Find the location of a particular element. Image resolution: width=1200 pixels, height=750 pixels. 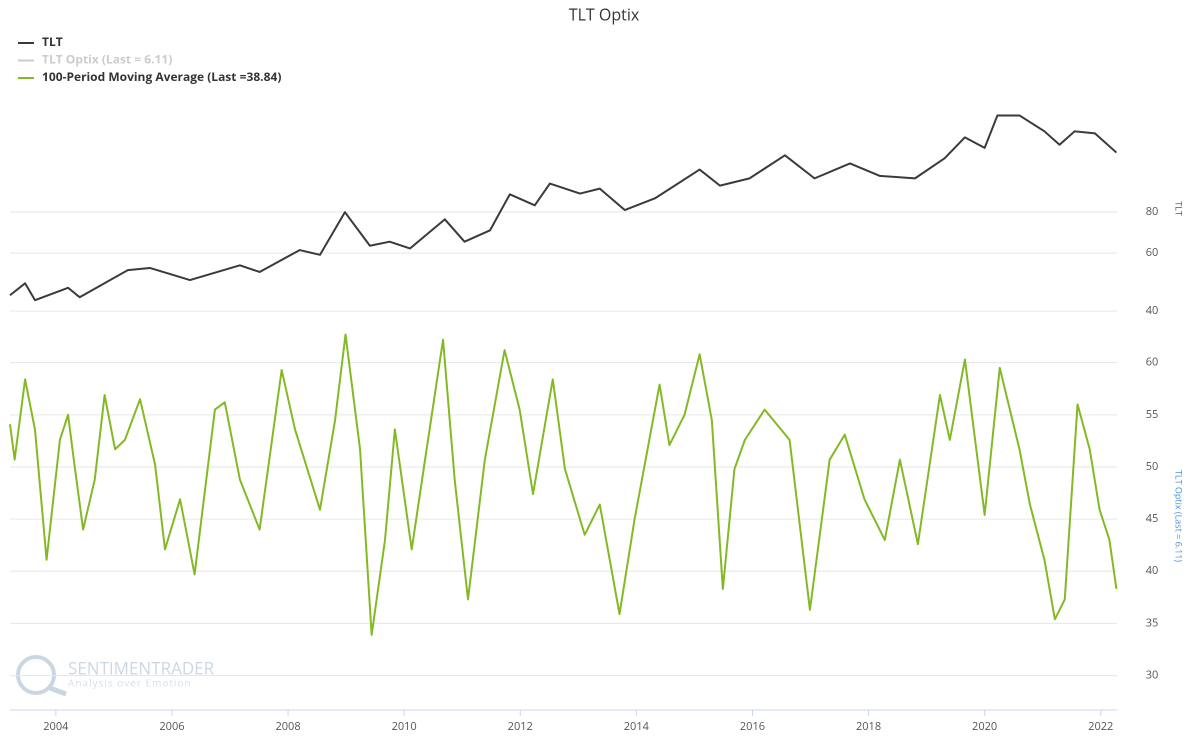

legend-label: TLT Optix (Last = 6.11) is located at coordinates (107, 59).